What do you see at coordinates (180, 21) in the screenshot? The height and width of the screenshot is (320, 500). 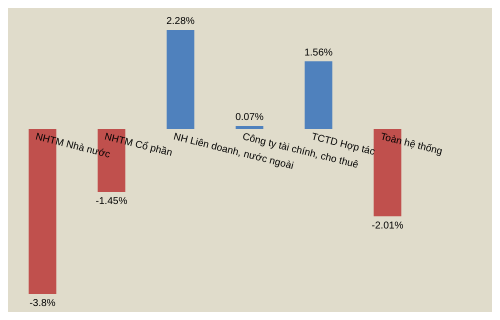 I see `data-label: 2.28%` at bounding box center [180, 21].